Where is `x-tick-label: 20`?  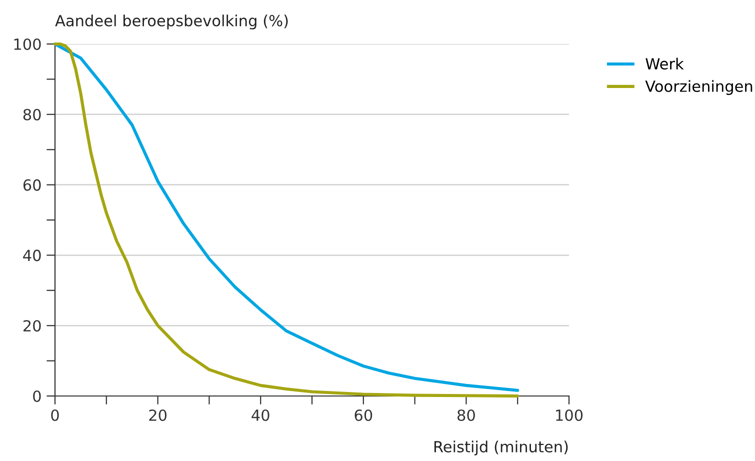
x-tick-label: 20 is located at coordinates (158, 415).